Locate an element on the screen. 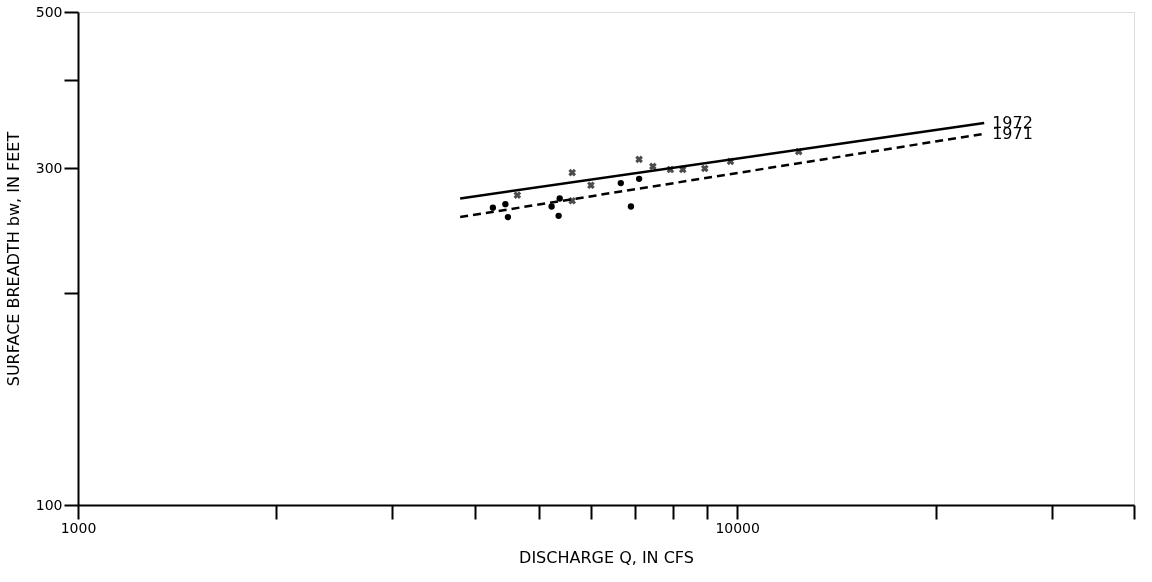 The image size is (1152, 582). x-tick-label: 1000 is located at coordinates (78, 527).